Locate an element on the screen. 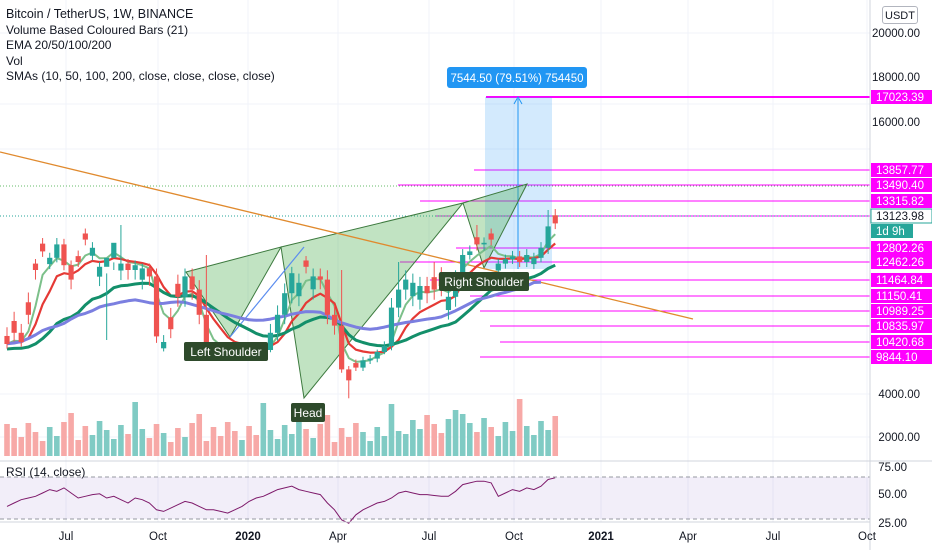 The height and width of the screenshot is (550, 932). rsi-line is located at coordinates (281, 500).